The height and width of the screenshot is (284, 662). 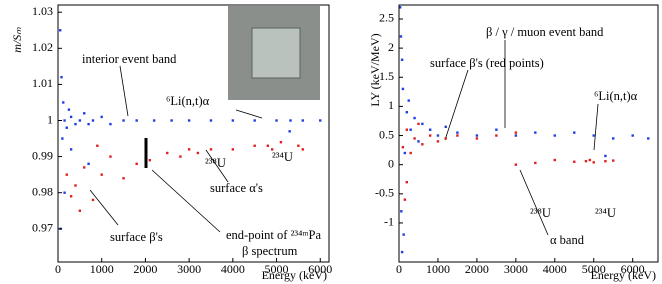 I want to click on y-axis-label: m/Sₘ, so click(x=17, y=40).